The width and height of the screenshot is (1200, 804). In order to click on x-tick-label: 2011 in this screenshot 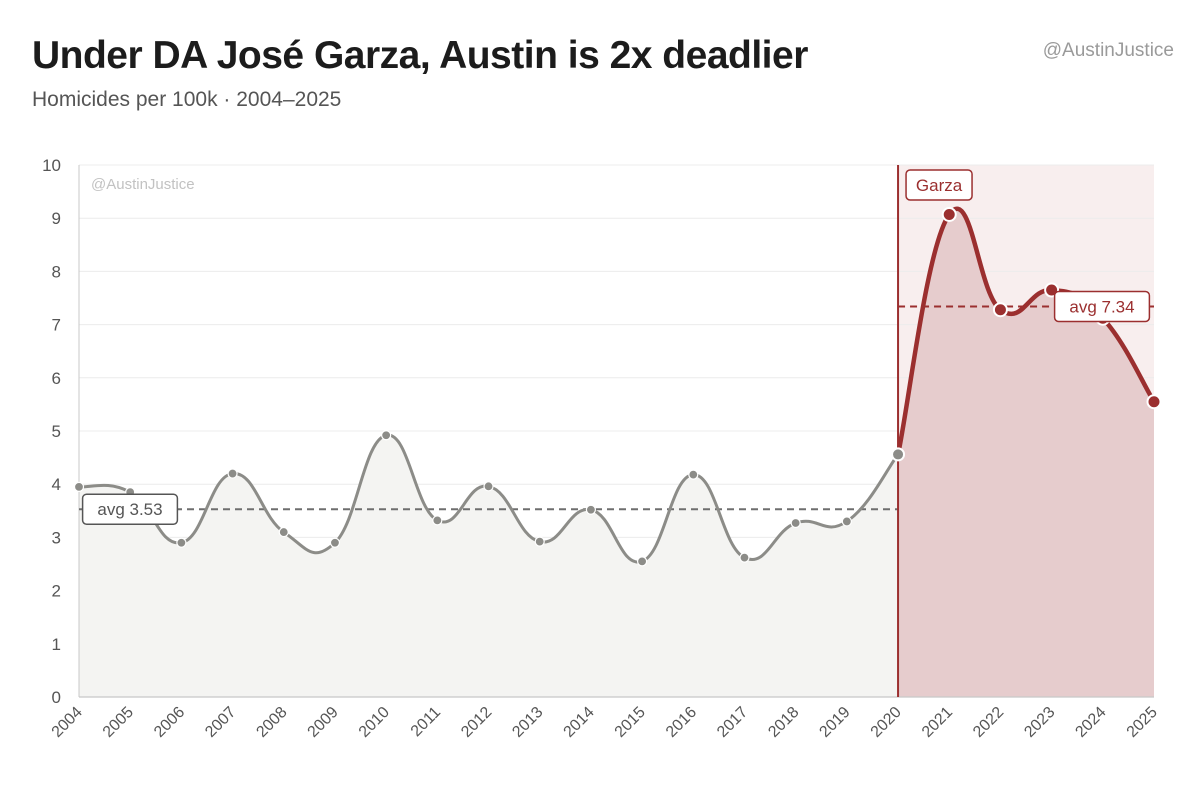, I will do `click(426, 722)`.